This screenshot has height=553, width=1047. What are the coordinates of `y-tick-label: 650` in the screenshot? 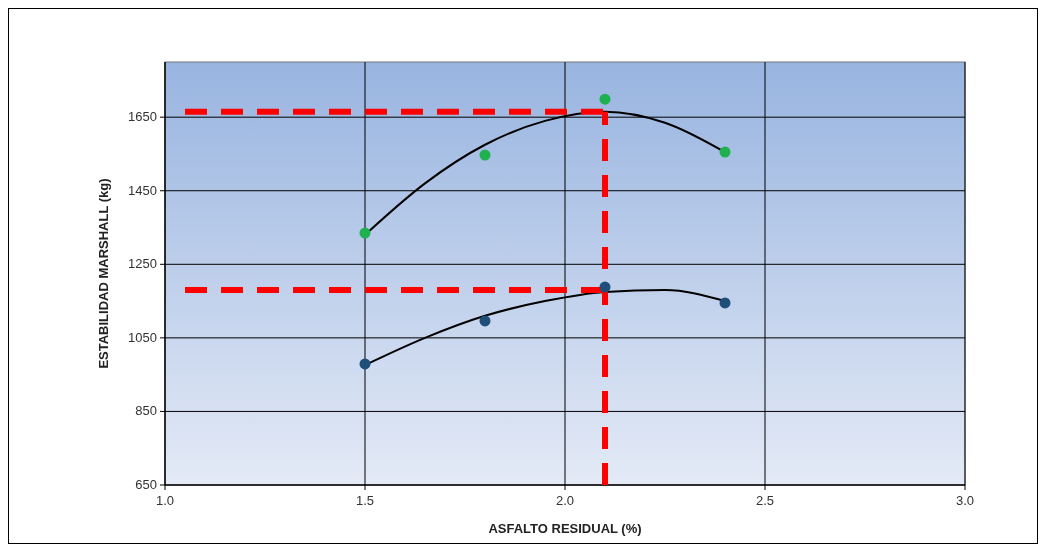 It's located at (146, 484).